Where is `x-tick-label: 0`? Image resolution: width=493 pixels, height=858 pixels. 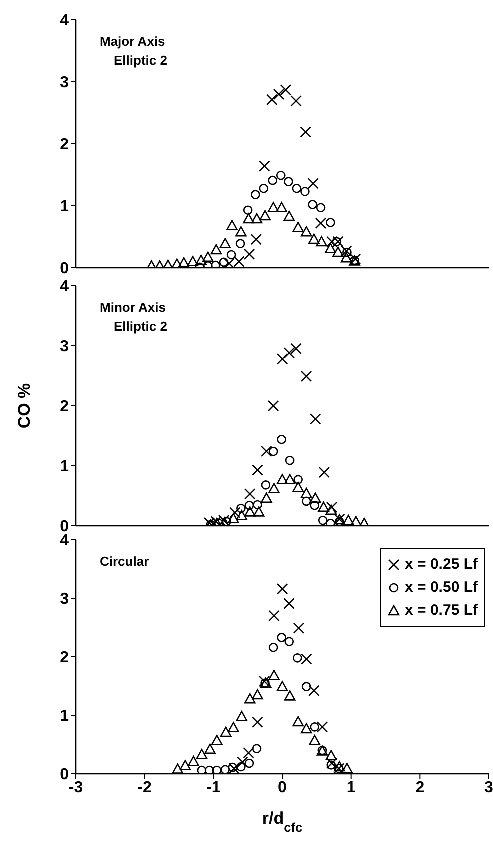
x-tick-label: 0 is located at coordinates (283, 787).